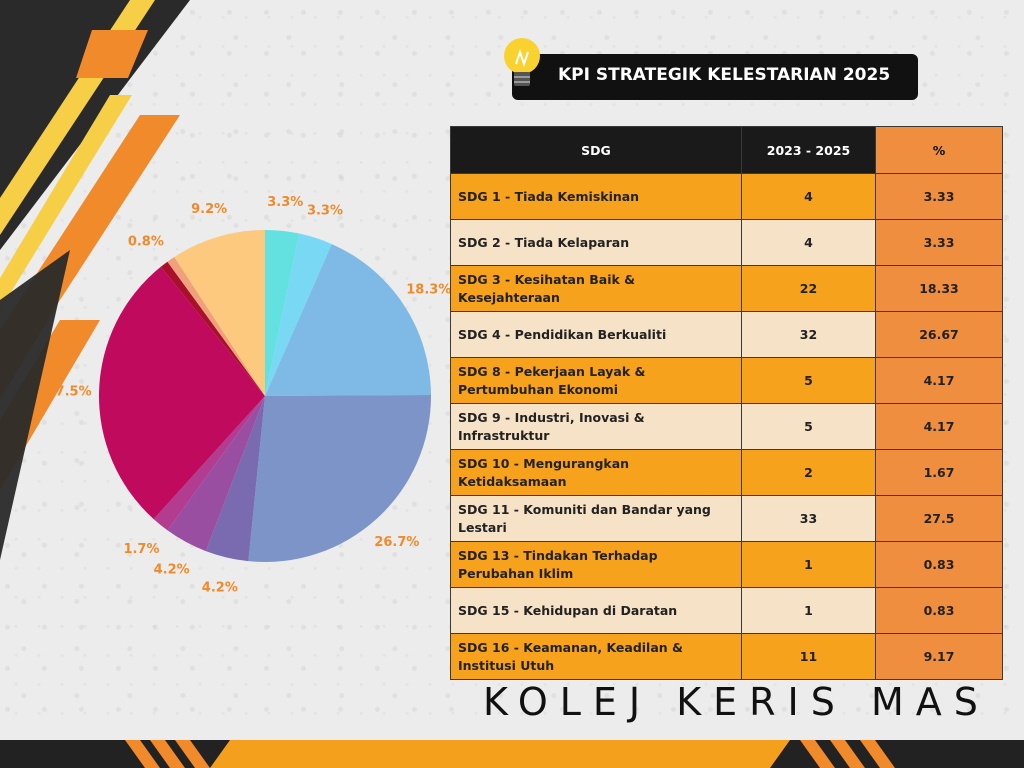 This screenshot has width=1024, height=768. What do you see at coordinates (141, 549) in the screenshot?
I see `pie-data-label: 1.7%` at bounding box center [141, 549].